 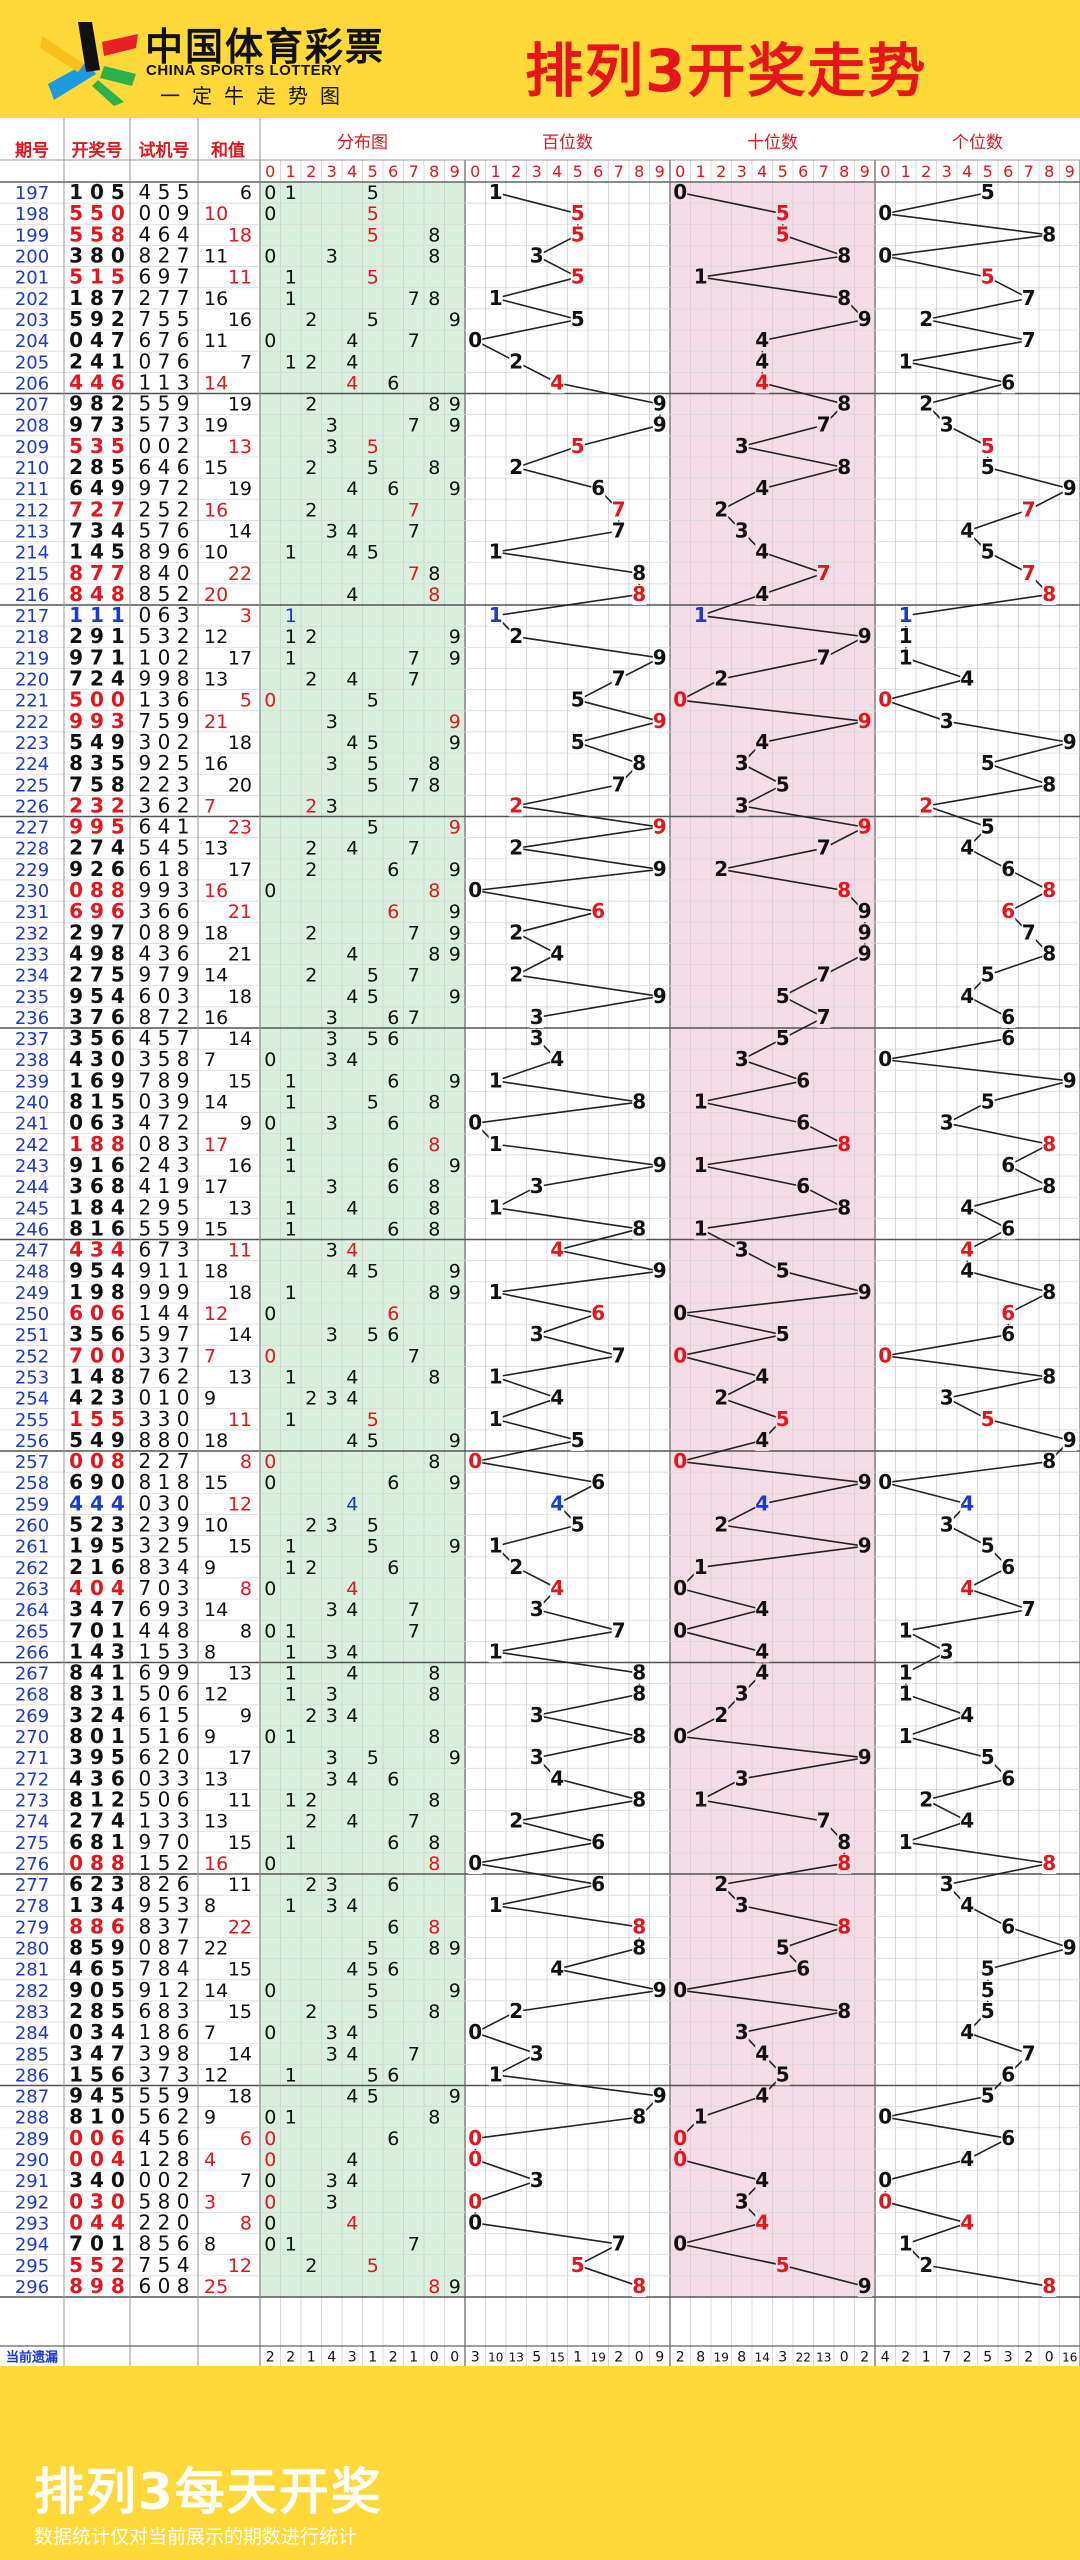 I want to click on issue-number: 263, so click(x=32, y=1589).